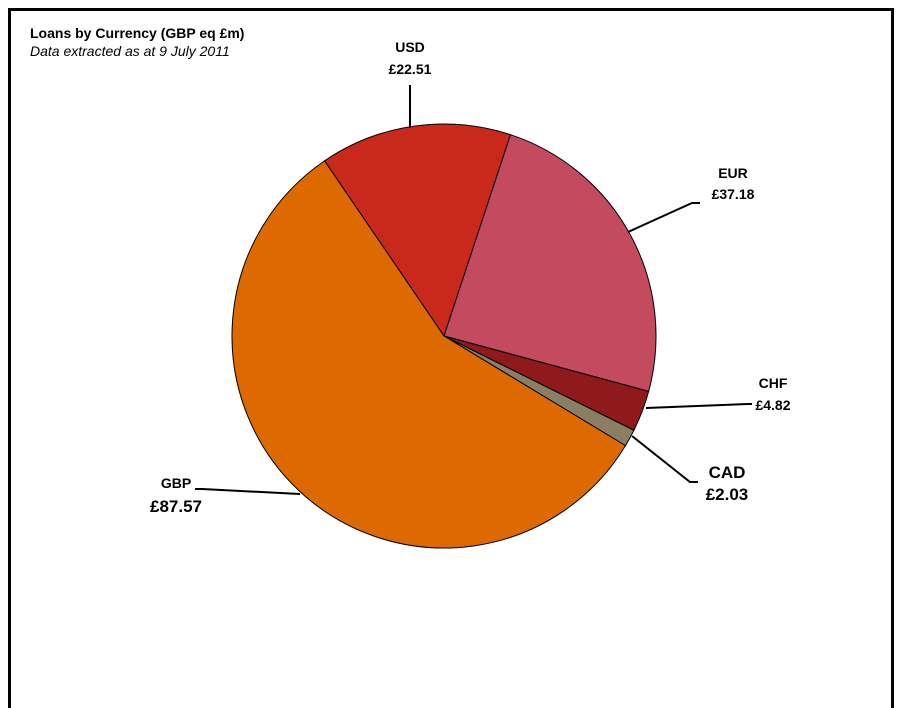 The width and height of the screenshot is (898, 708). Describe the element at coordinates (733, 194) in the screenshot. I see `slice-value-eur: £37.18` at that location.